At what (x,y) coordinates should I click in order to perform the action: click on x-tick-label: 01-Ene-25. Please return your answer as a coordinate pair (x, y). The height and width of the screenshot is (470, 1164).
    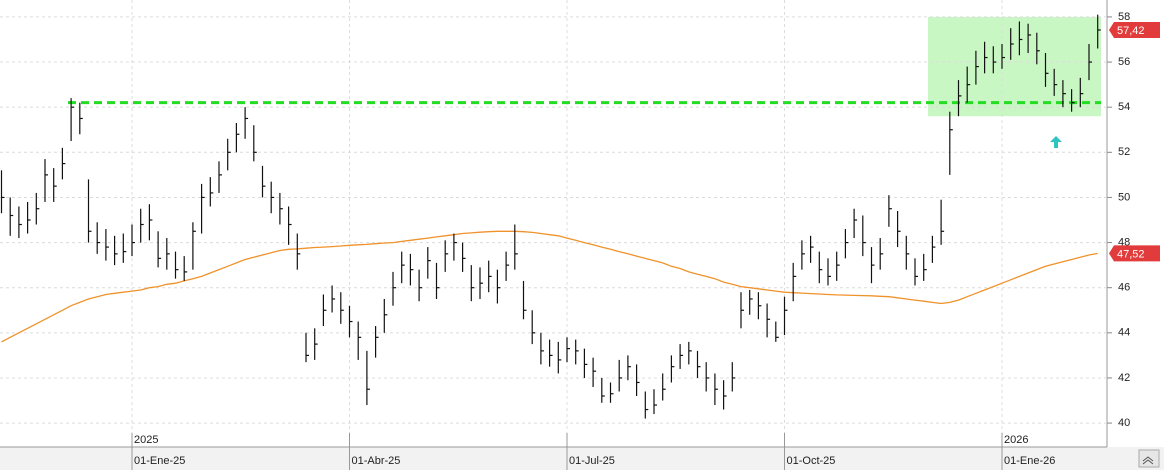
    Looking at the image, I should click on (159, 461).